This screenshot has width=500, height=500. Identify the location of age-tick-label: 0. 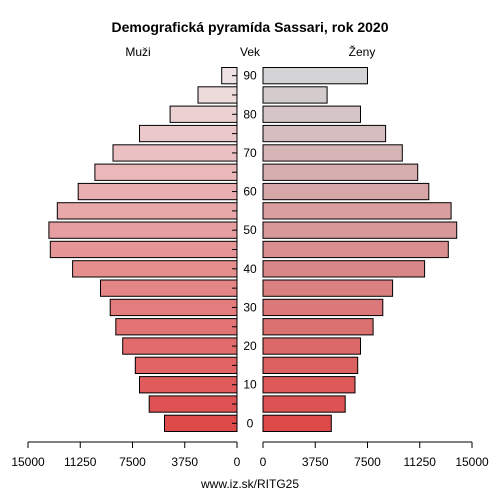
(250, 423).